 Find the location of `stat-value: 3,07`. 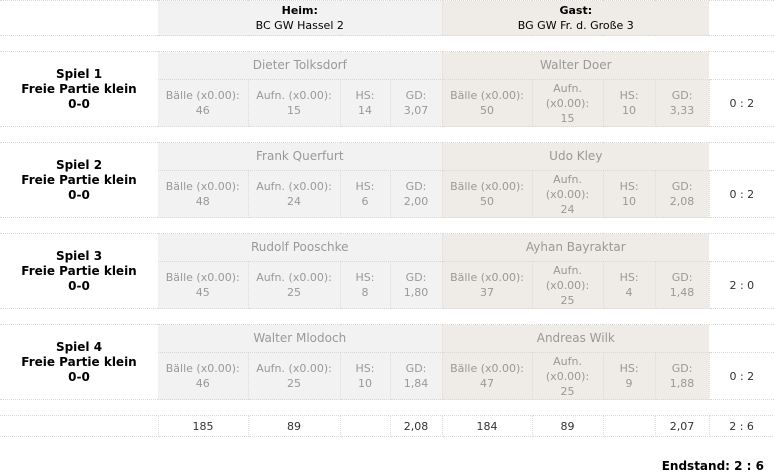

stat-value: 3,07 is located at coordinates (416, 110).